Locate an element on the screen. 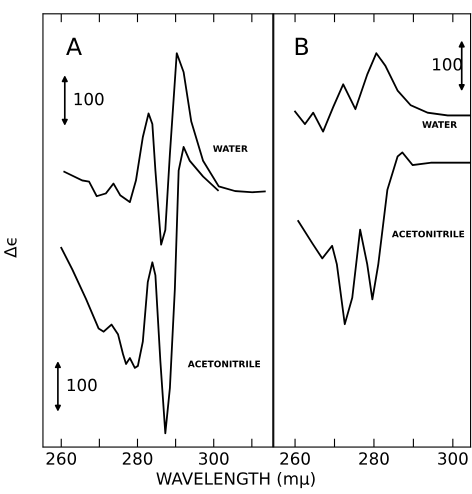 The image size is (472, 494). y-axis-title: Δϵ is located at coordinates (10, 248).